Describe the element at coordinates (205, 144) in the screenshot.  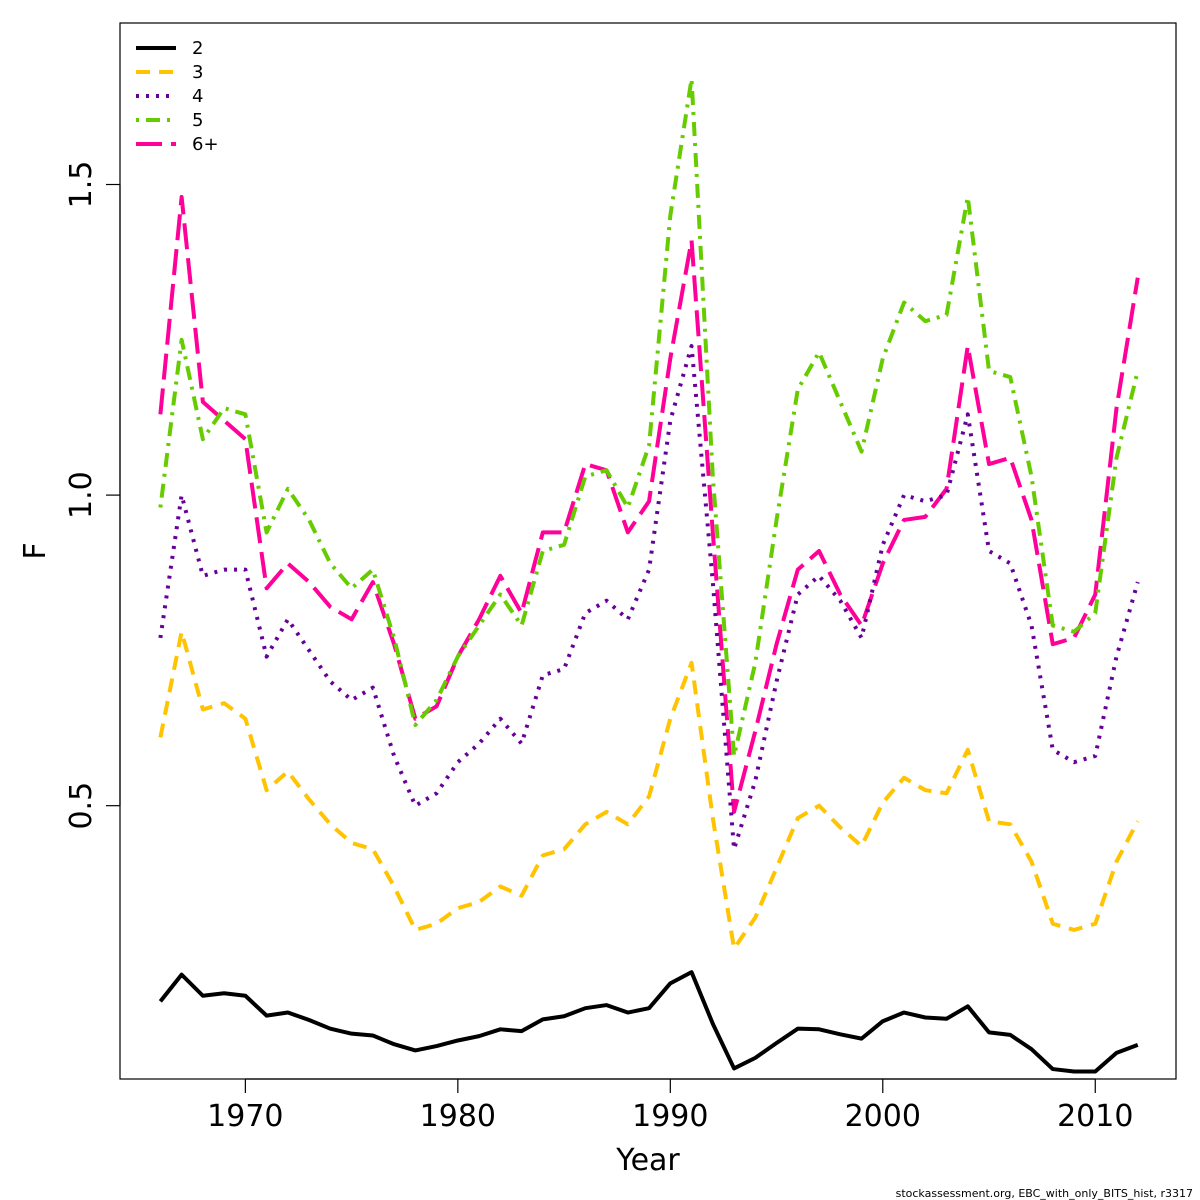
I see `legend-label-6plus: 6+` at that location.